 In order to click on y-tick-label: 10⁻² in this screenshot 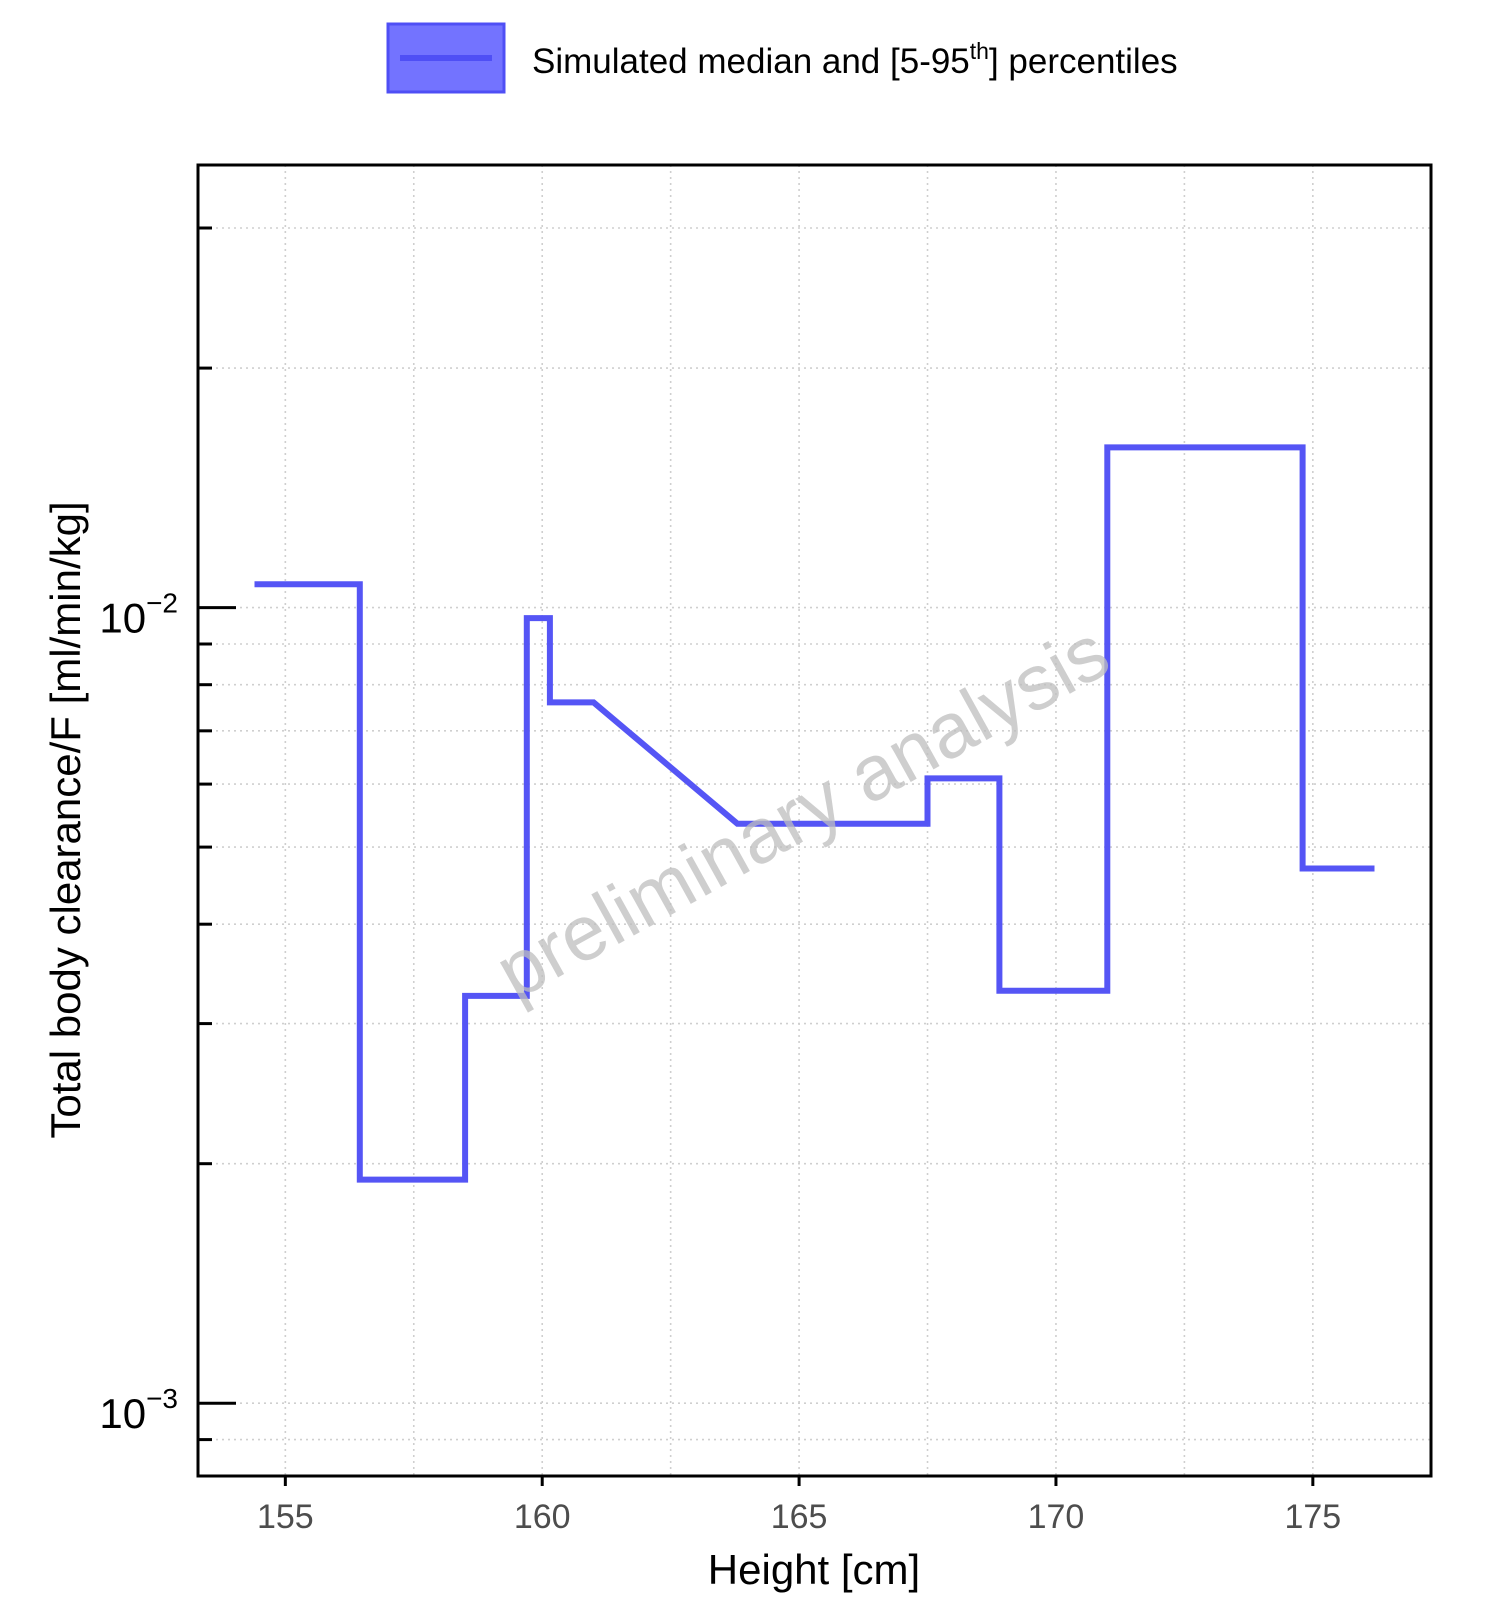, I will do `click(138, 615)`.